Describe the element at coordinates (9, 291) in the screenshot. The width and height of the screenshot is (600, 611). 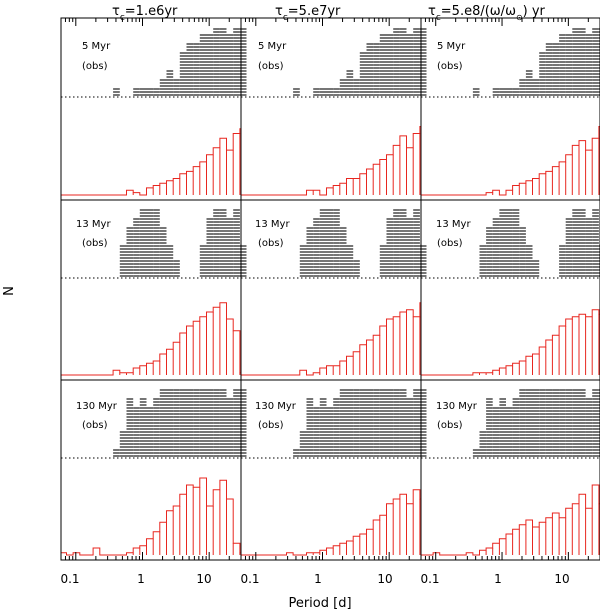
I see `y-axis-label: N` at that location.